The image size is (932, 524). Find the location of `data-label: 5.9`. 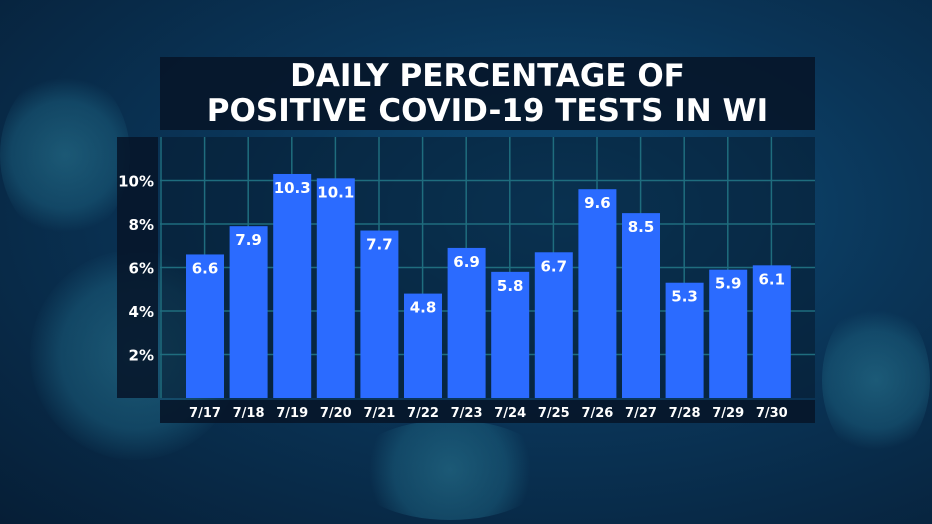

data-label: 5.9 is located at coordinates (728, 284).